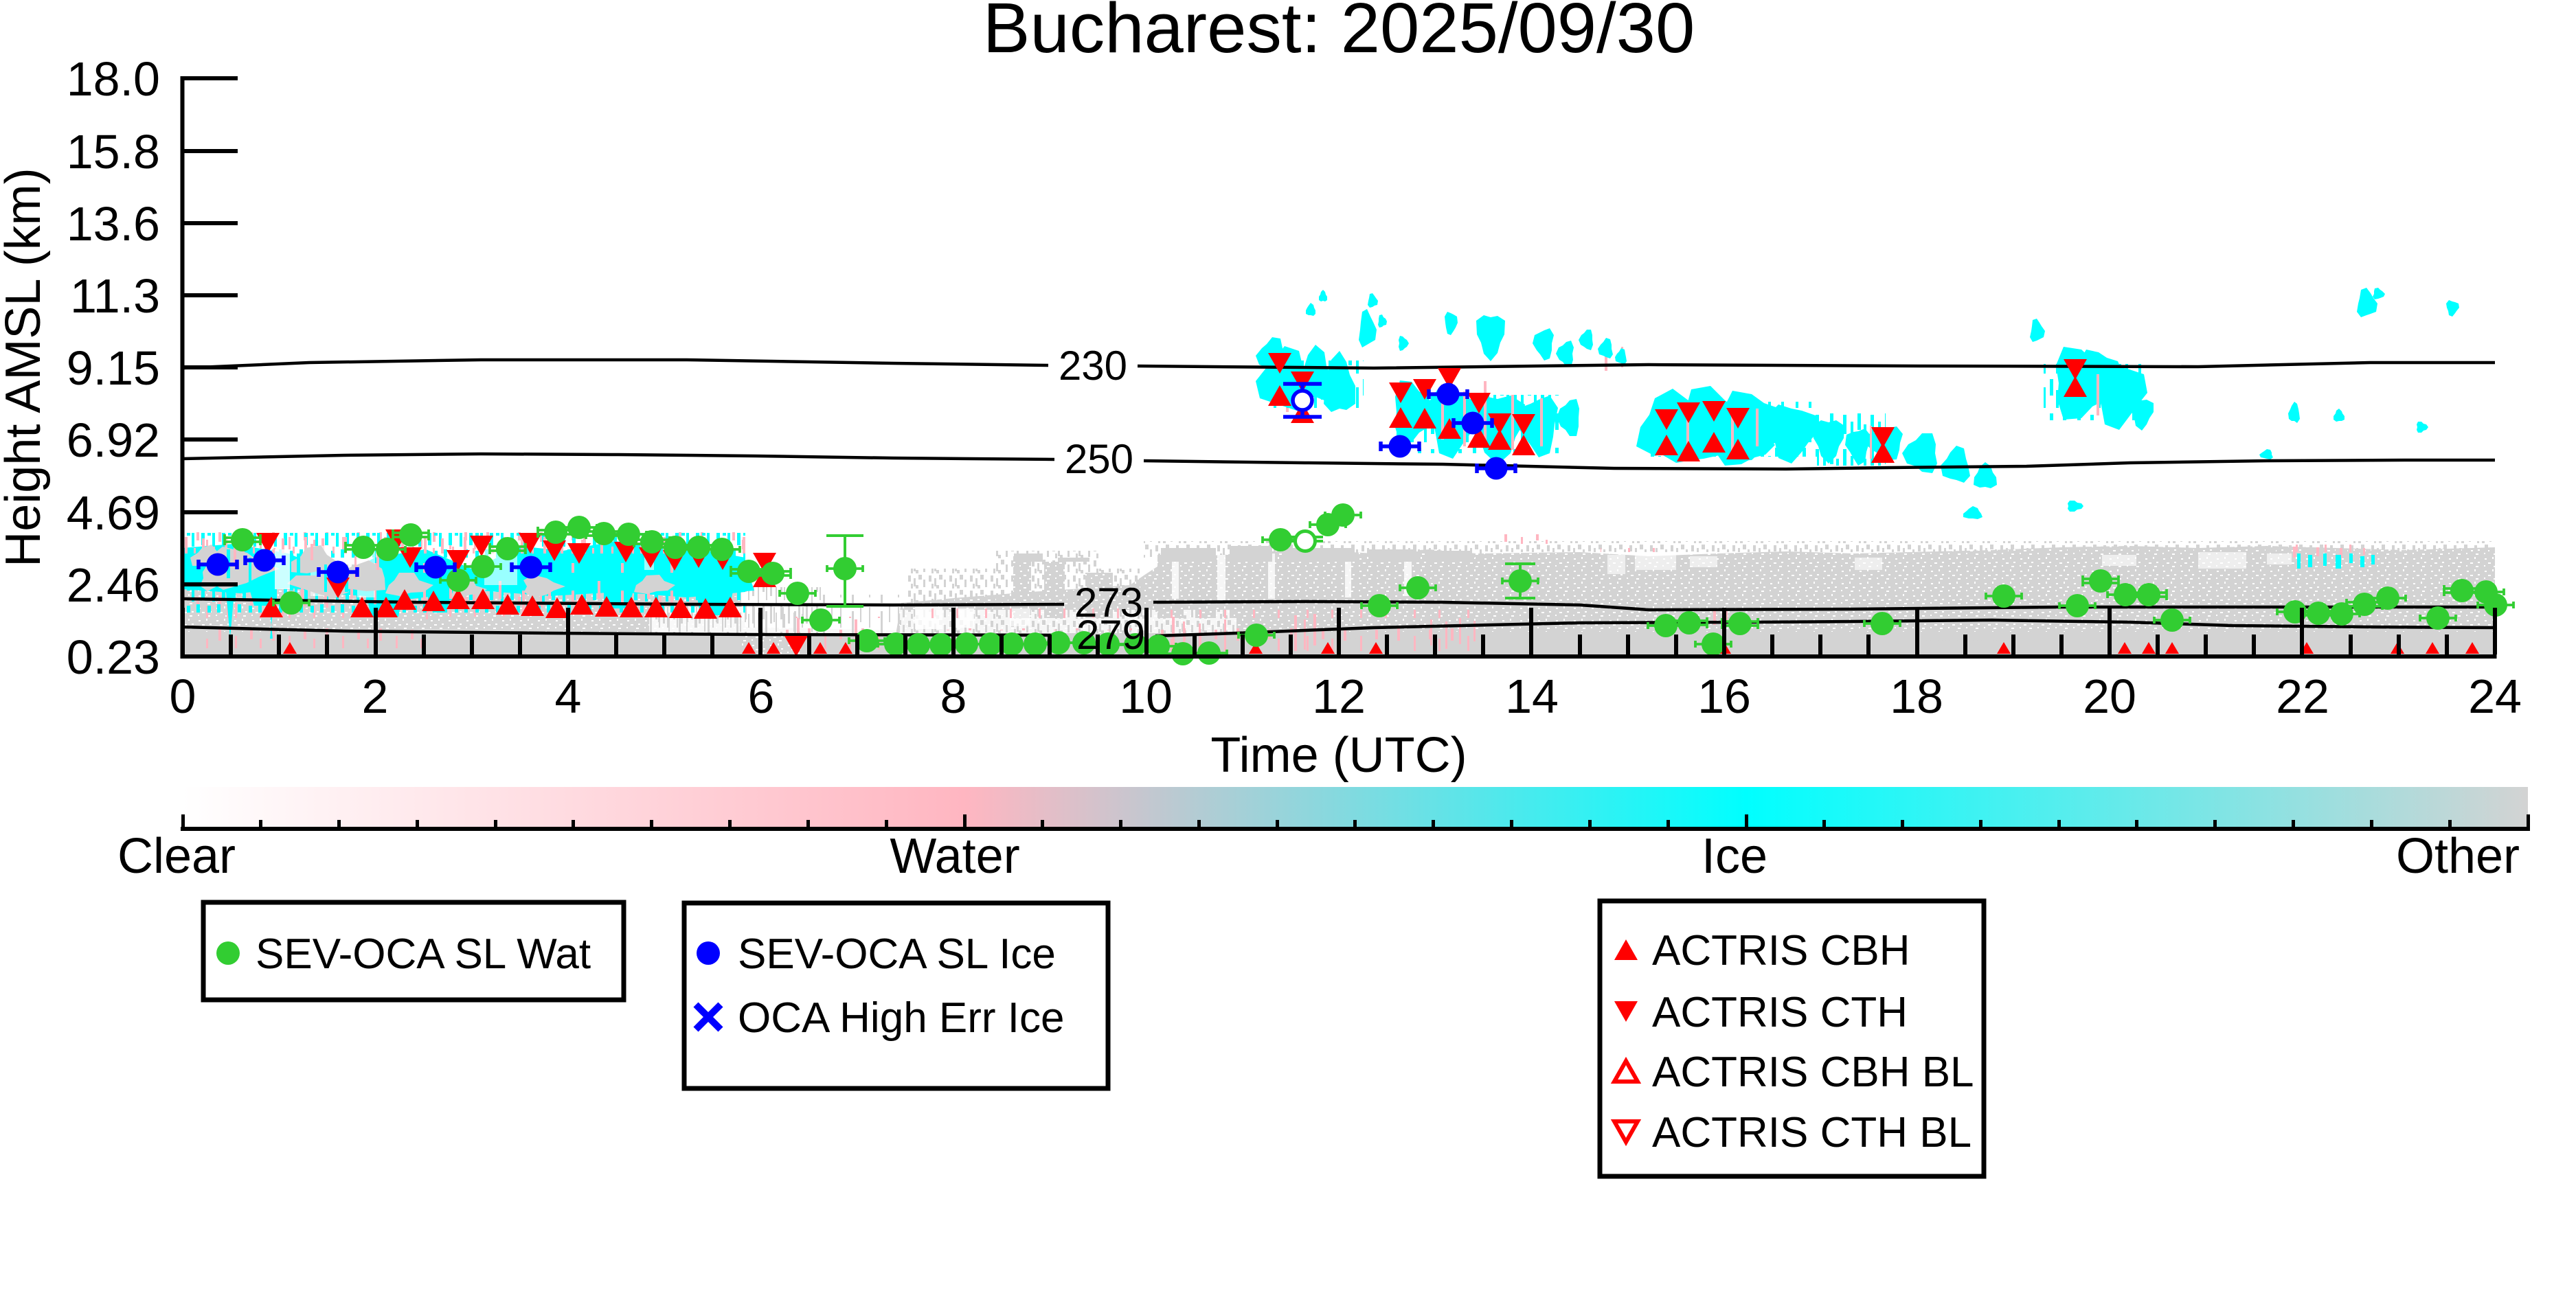  Describe the element at coordinates (1099, 459) in the screenshot. I see `svg-text: 250` at that location.